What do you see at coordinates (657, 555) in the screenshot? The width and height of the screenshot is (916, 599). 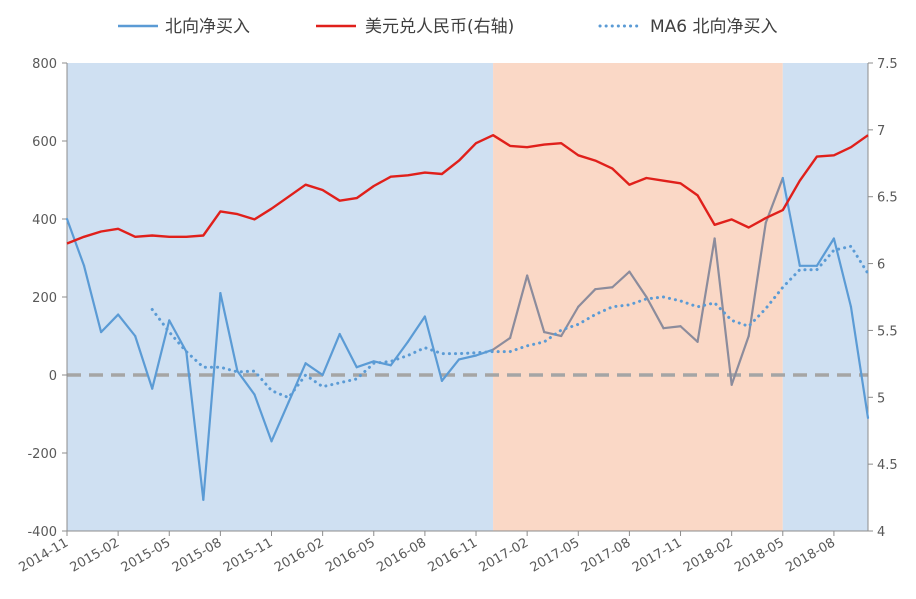 I see `x-tick-label: 2017-11` at bounding box center [657, 555].